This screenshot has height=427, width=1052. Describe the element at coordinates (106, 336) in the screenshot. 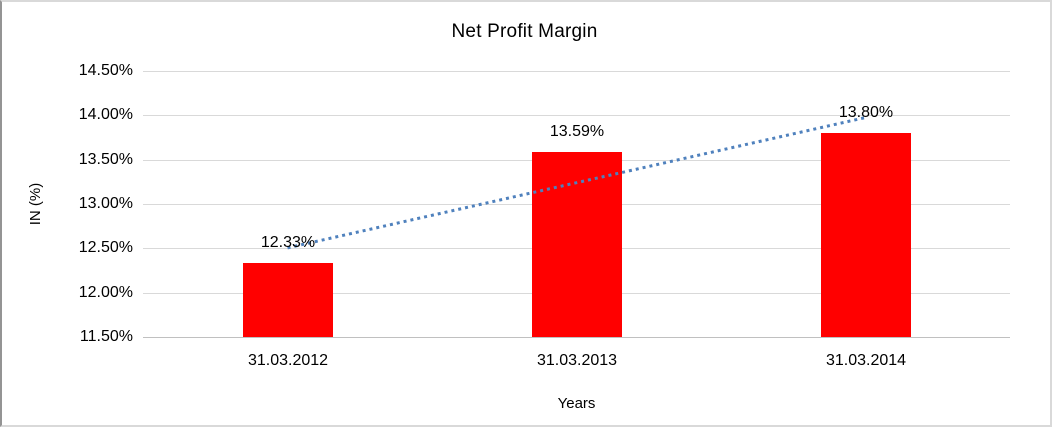

I see `y-tick-label: 11.50%` at that location.